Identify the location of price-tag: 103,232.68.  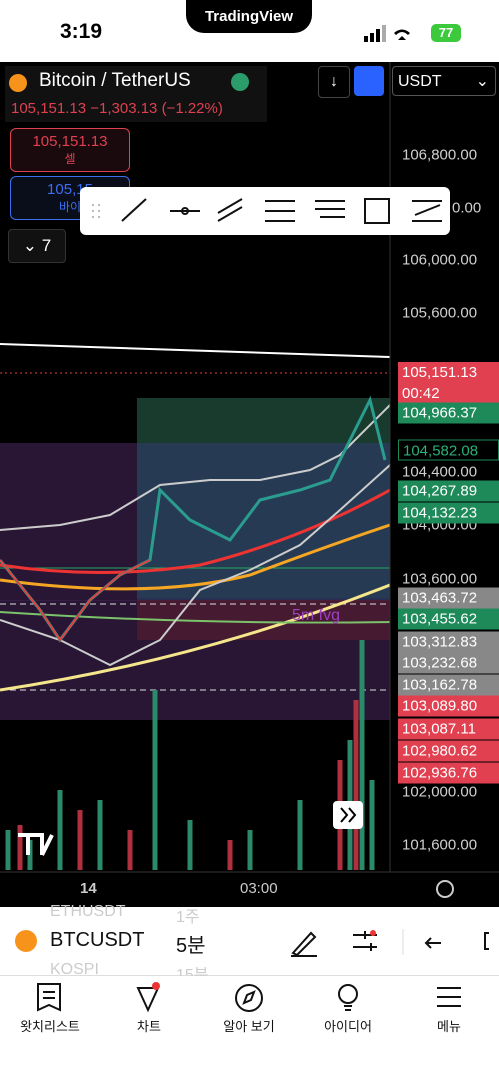
(448, 663).